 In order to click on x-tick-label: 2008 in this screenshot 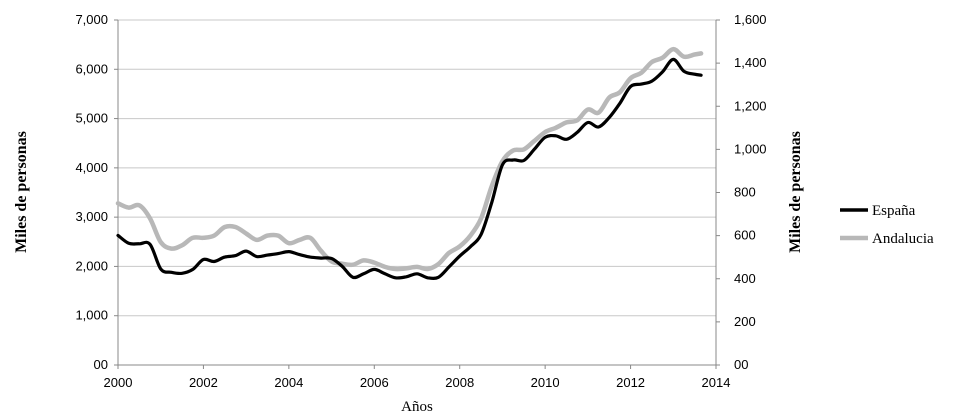, I will do `click(459, 382)`.